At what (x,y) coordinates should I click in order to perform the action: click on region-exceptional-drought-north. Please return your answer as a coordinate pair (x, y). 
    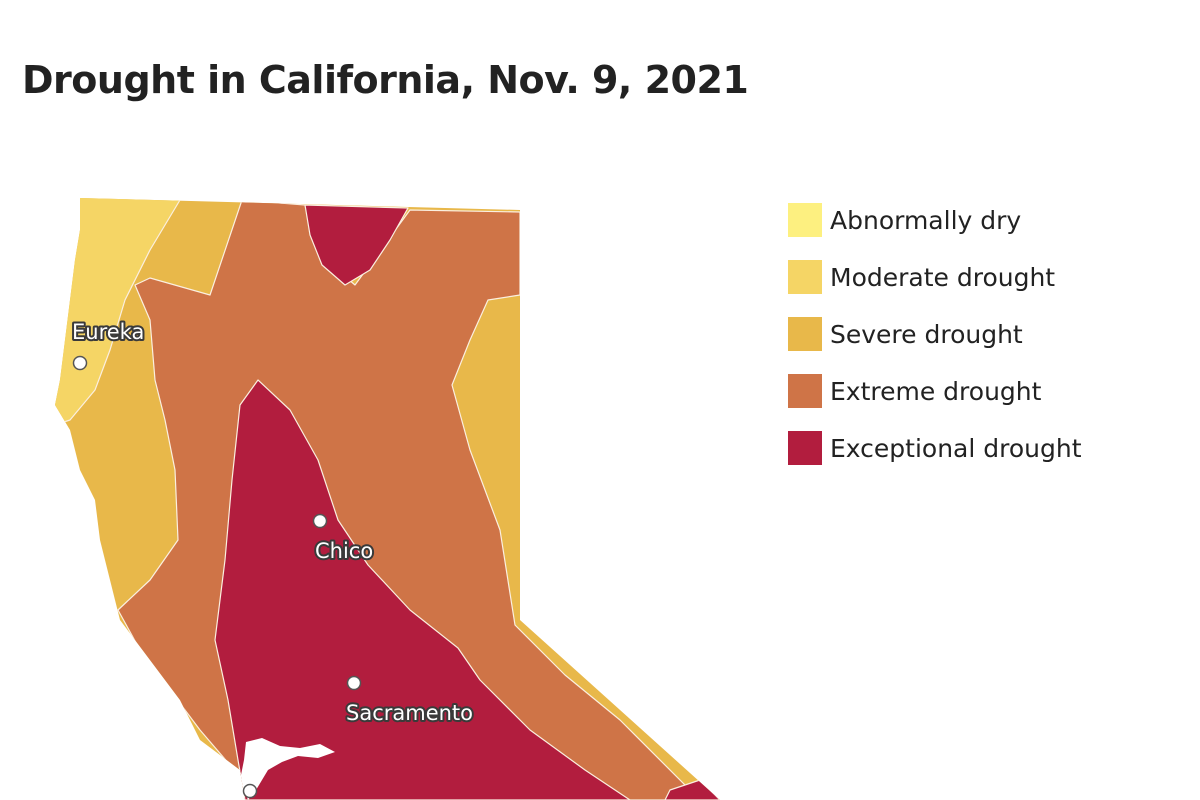
    Looking at the image, I should click on (356, 245).